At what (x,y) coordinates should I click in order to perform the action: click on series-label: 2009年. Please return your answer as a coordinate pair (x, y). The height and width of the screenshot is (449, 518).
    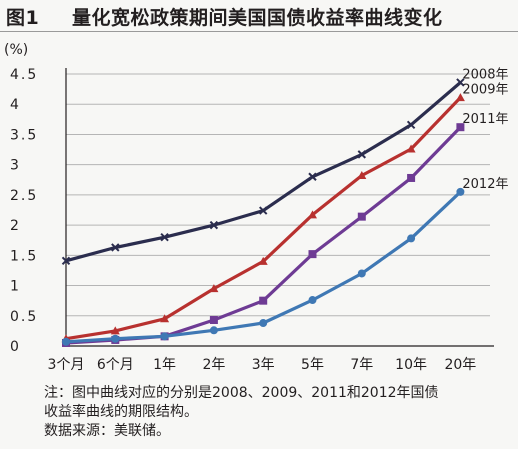
    Looking at the image, I should click on (485, 90).